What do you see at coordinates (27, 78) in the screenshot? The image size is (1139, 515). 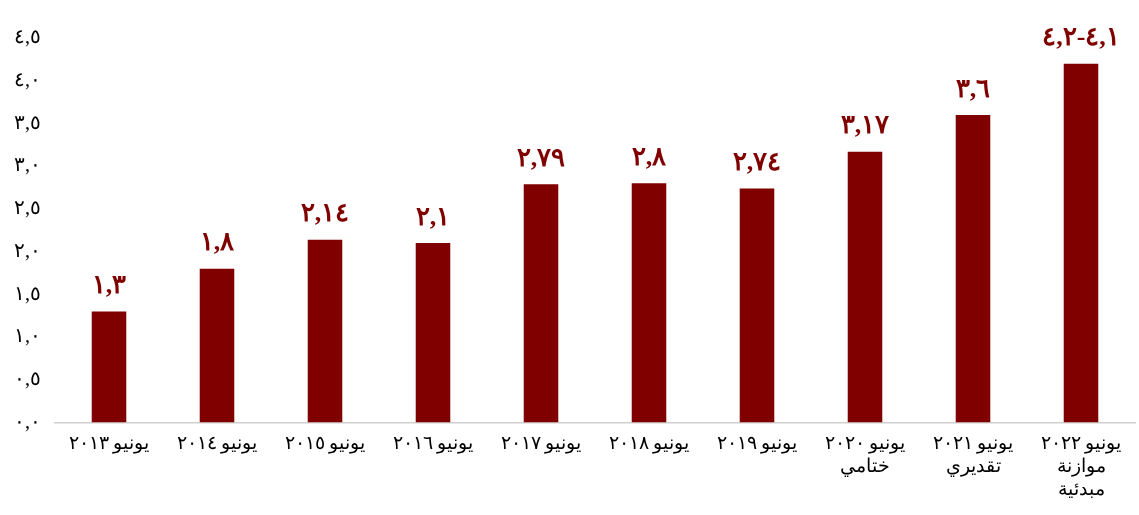 I see `y-tick-label: ٤,٠` at bounding box center [27, 78].